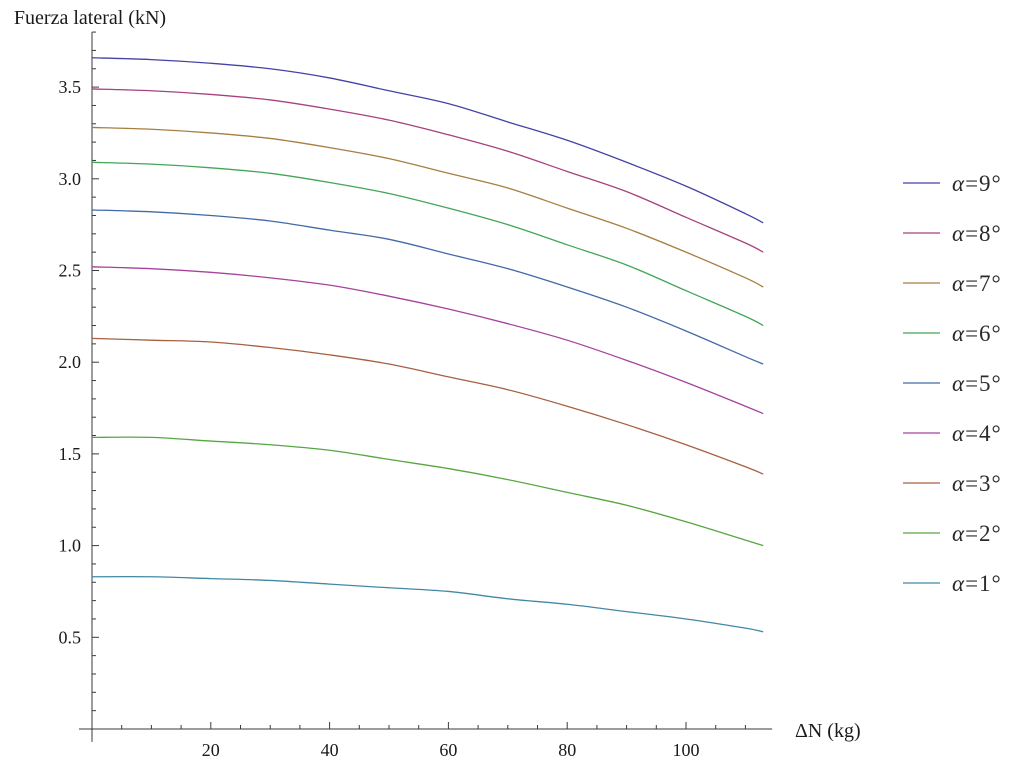 The width and height of the screenshot is (1021, 761). Describe the element at coordinates (70, 454) in the screenshot. I see `y-tick-label: 1.5` at that location.